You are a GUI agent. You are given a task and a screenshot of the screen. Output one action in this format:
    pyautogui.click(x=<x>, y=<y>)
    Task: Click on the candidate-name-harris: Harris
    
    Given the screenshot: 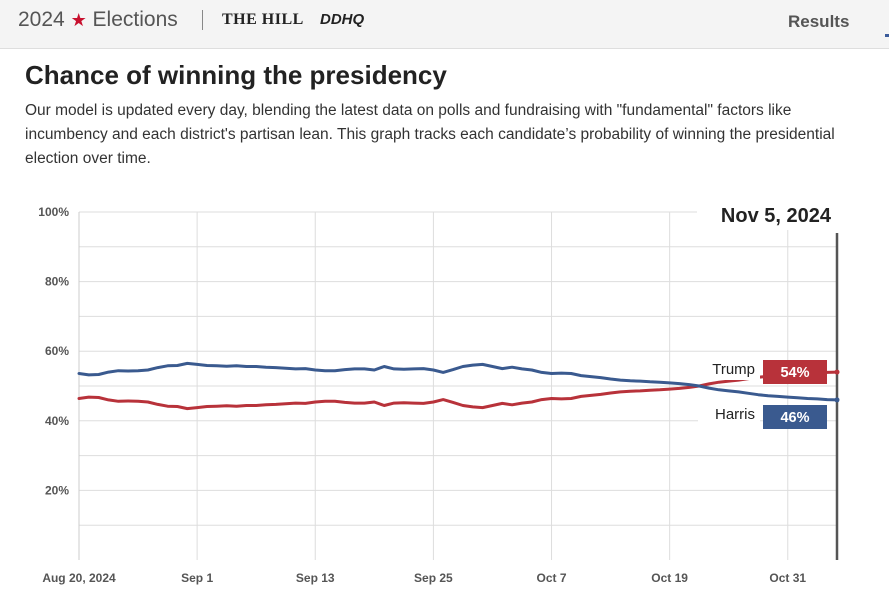 What is the action you would take?
    pyautogui.click(x=735, y=414)
    